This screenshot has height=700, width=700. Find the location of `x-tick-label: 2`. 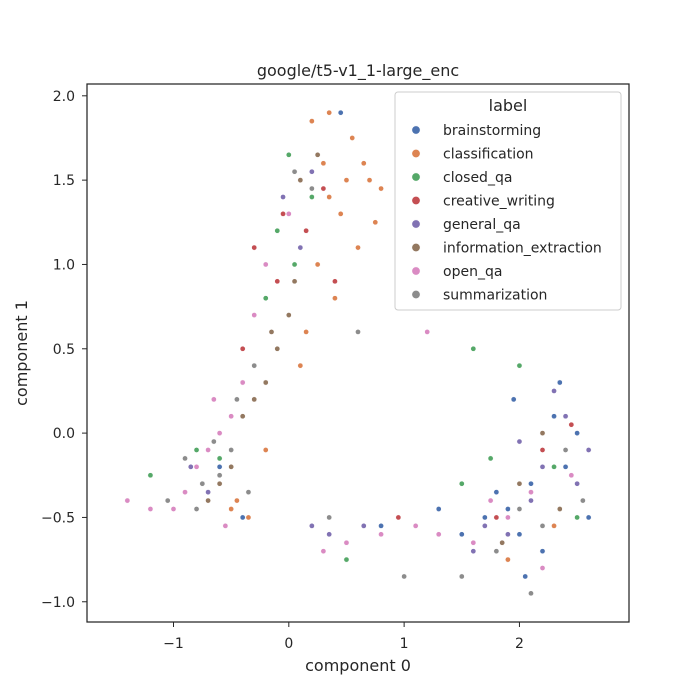

x-tick-label: 2 is located at coordinates (519, 644).